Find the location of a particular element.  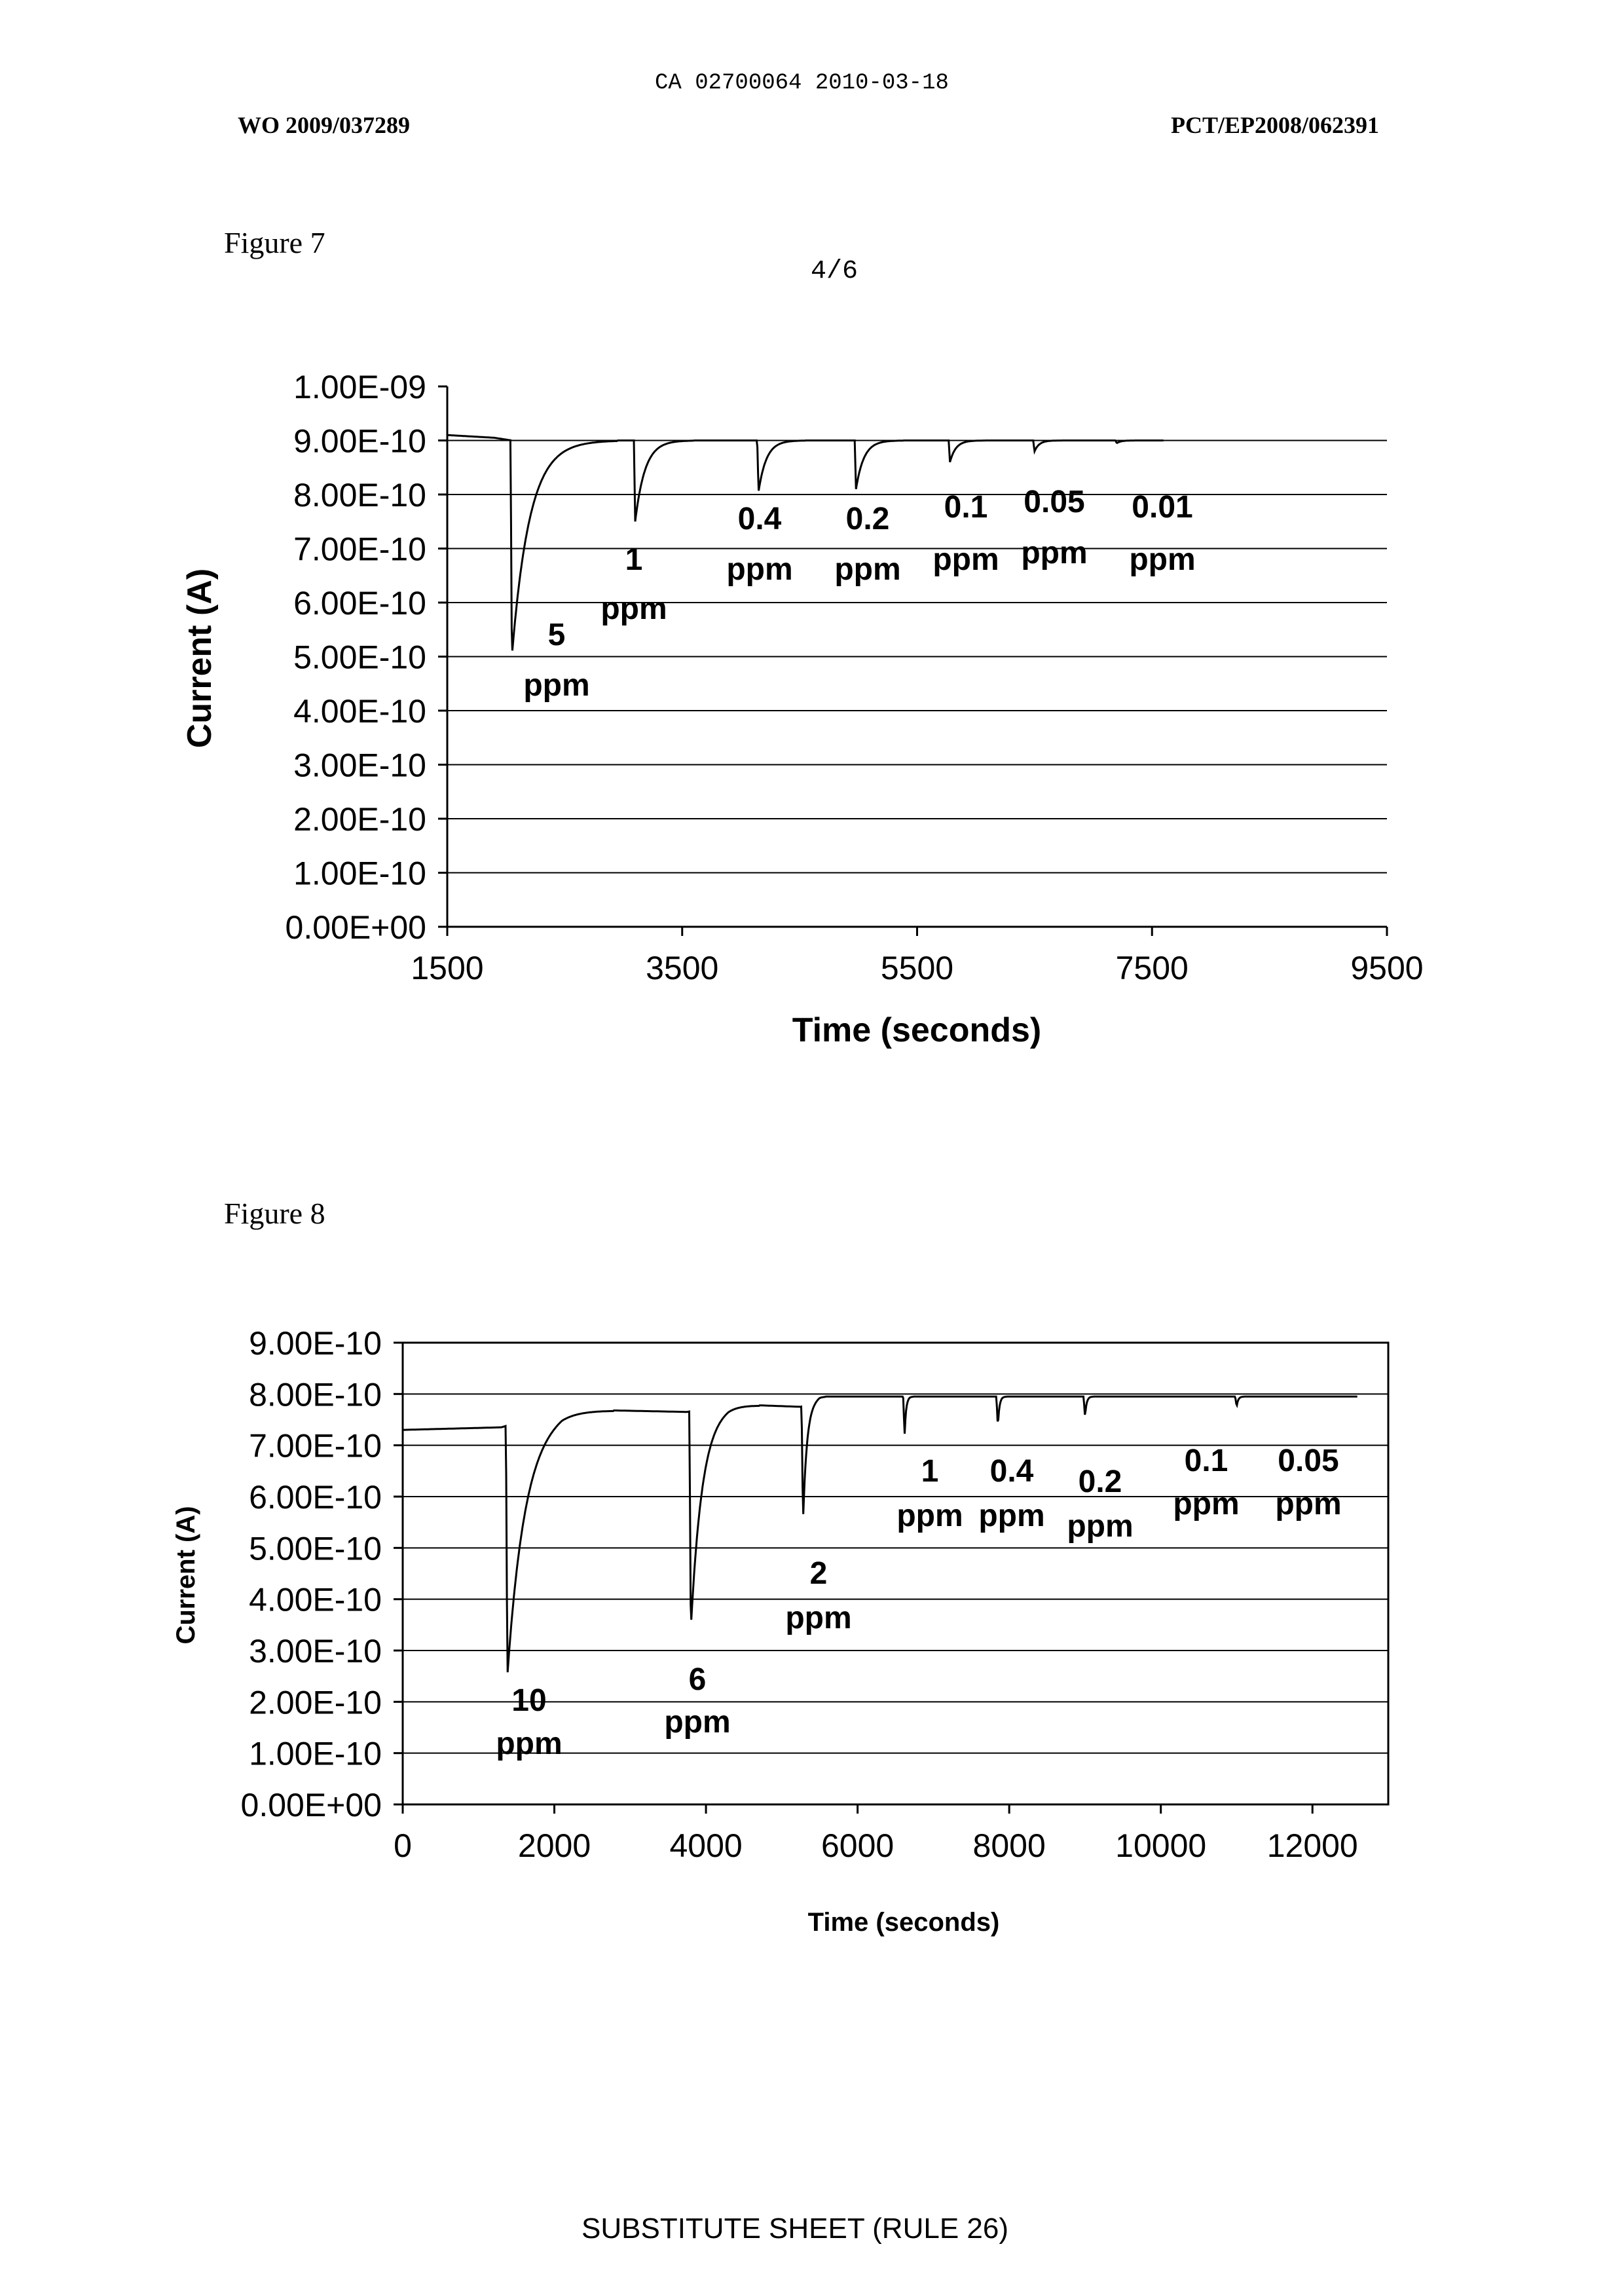

figure-8-annotation-6-unit: ppm is located at coordinates (697, 1722).